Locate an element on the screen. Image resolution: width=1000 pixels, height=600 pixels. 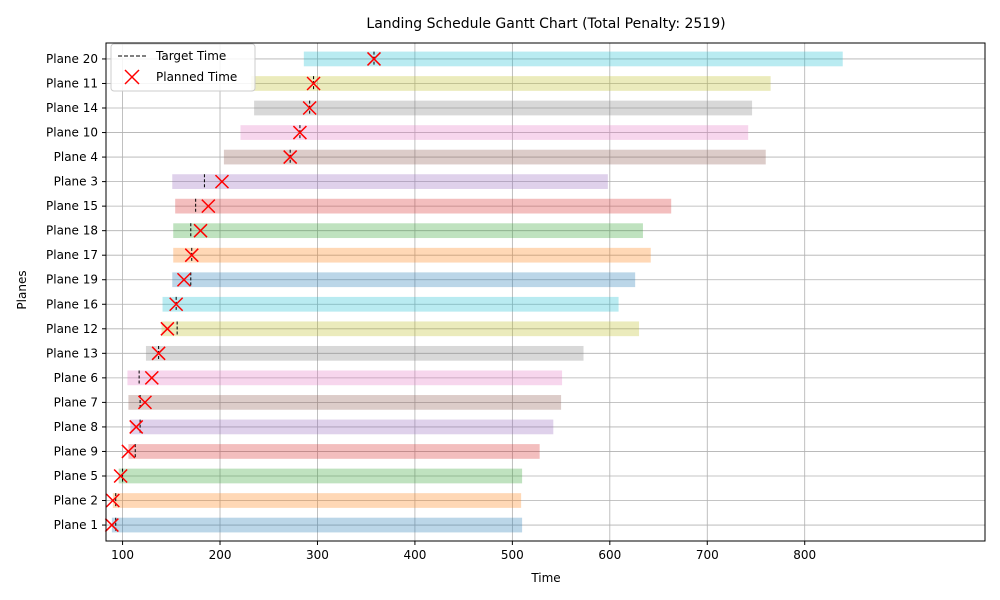
y-axis-label: Planes is located at coordinates (22, 289).